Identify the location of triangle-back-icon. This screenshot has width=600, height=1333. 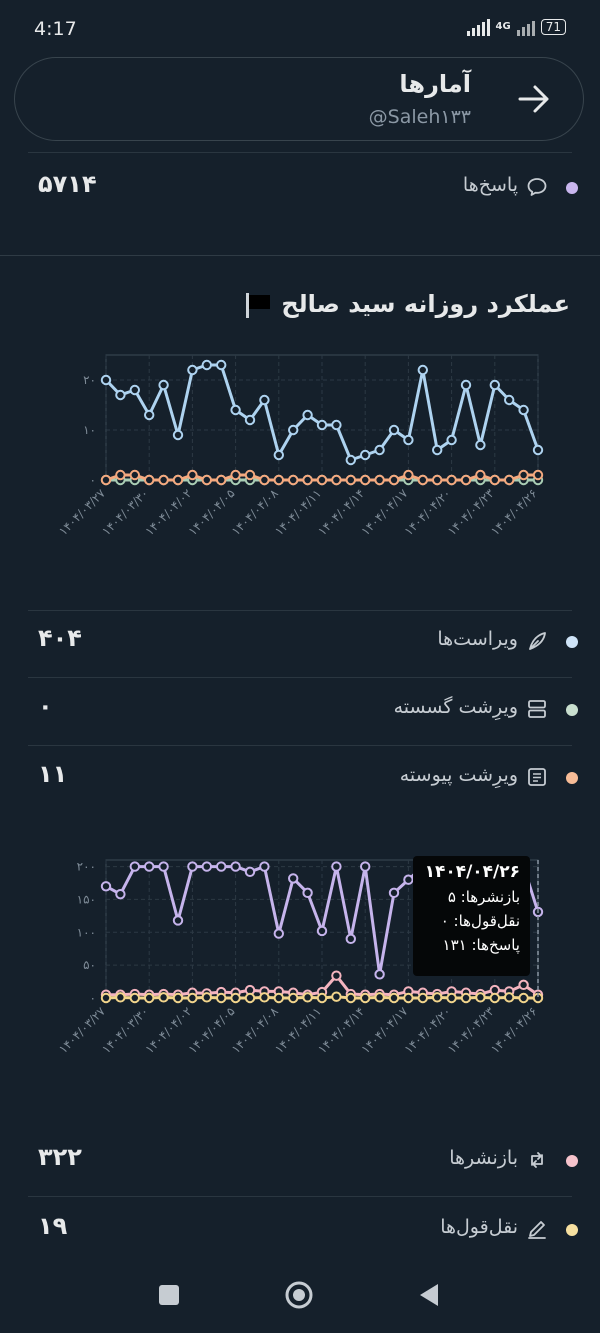
(430, 1295).